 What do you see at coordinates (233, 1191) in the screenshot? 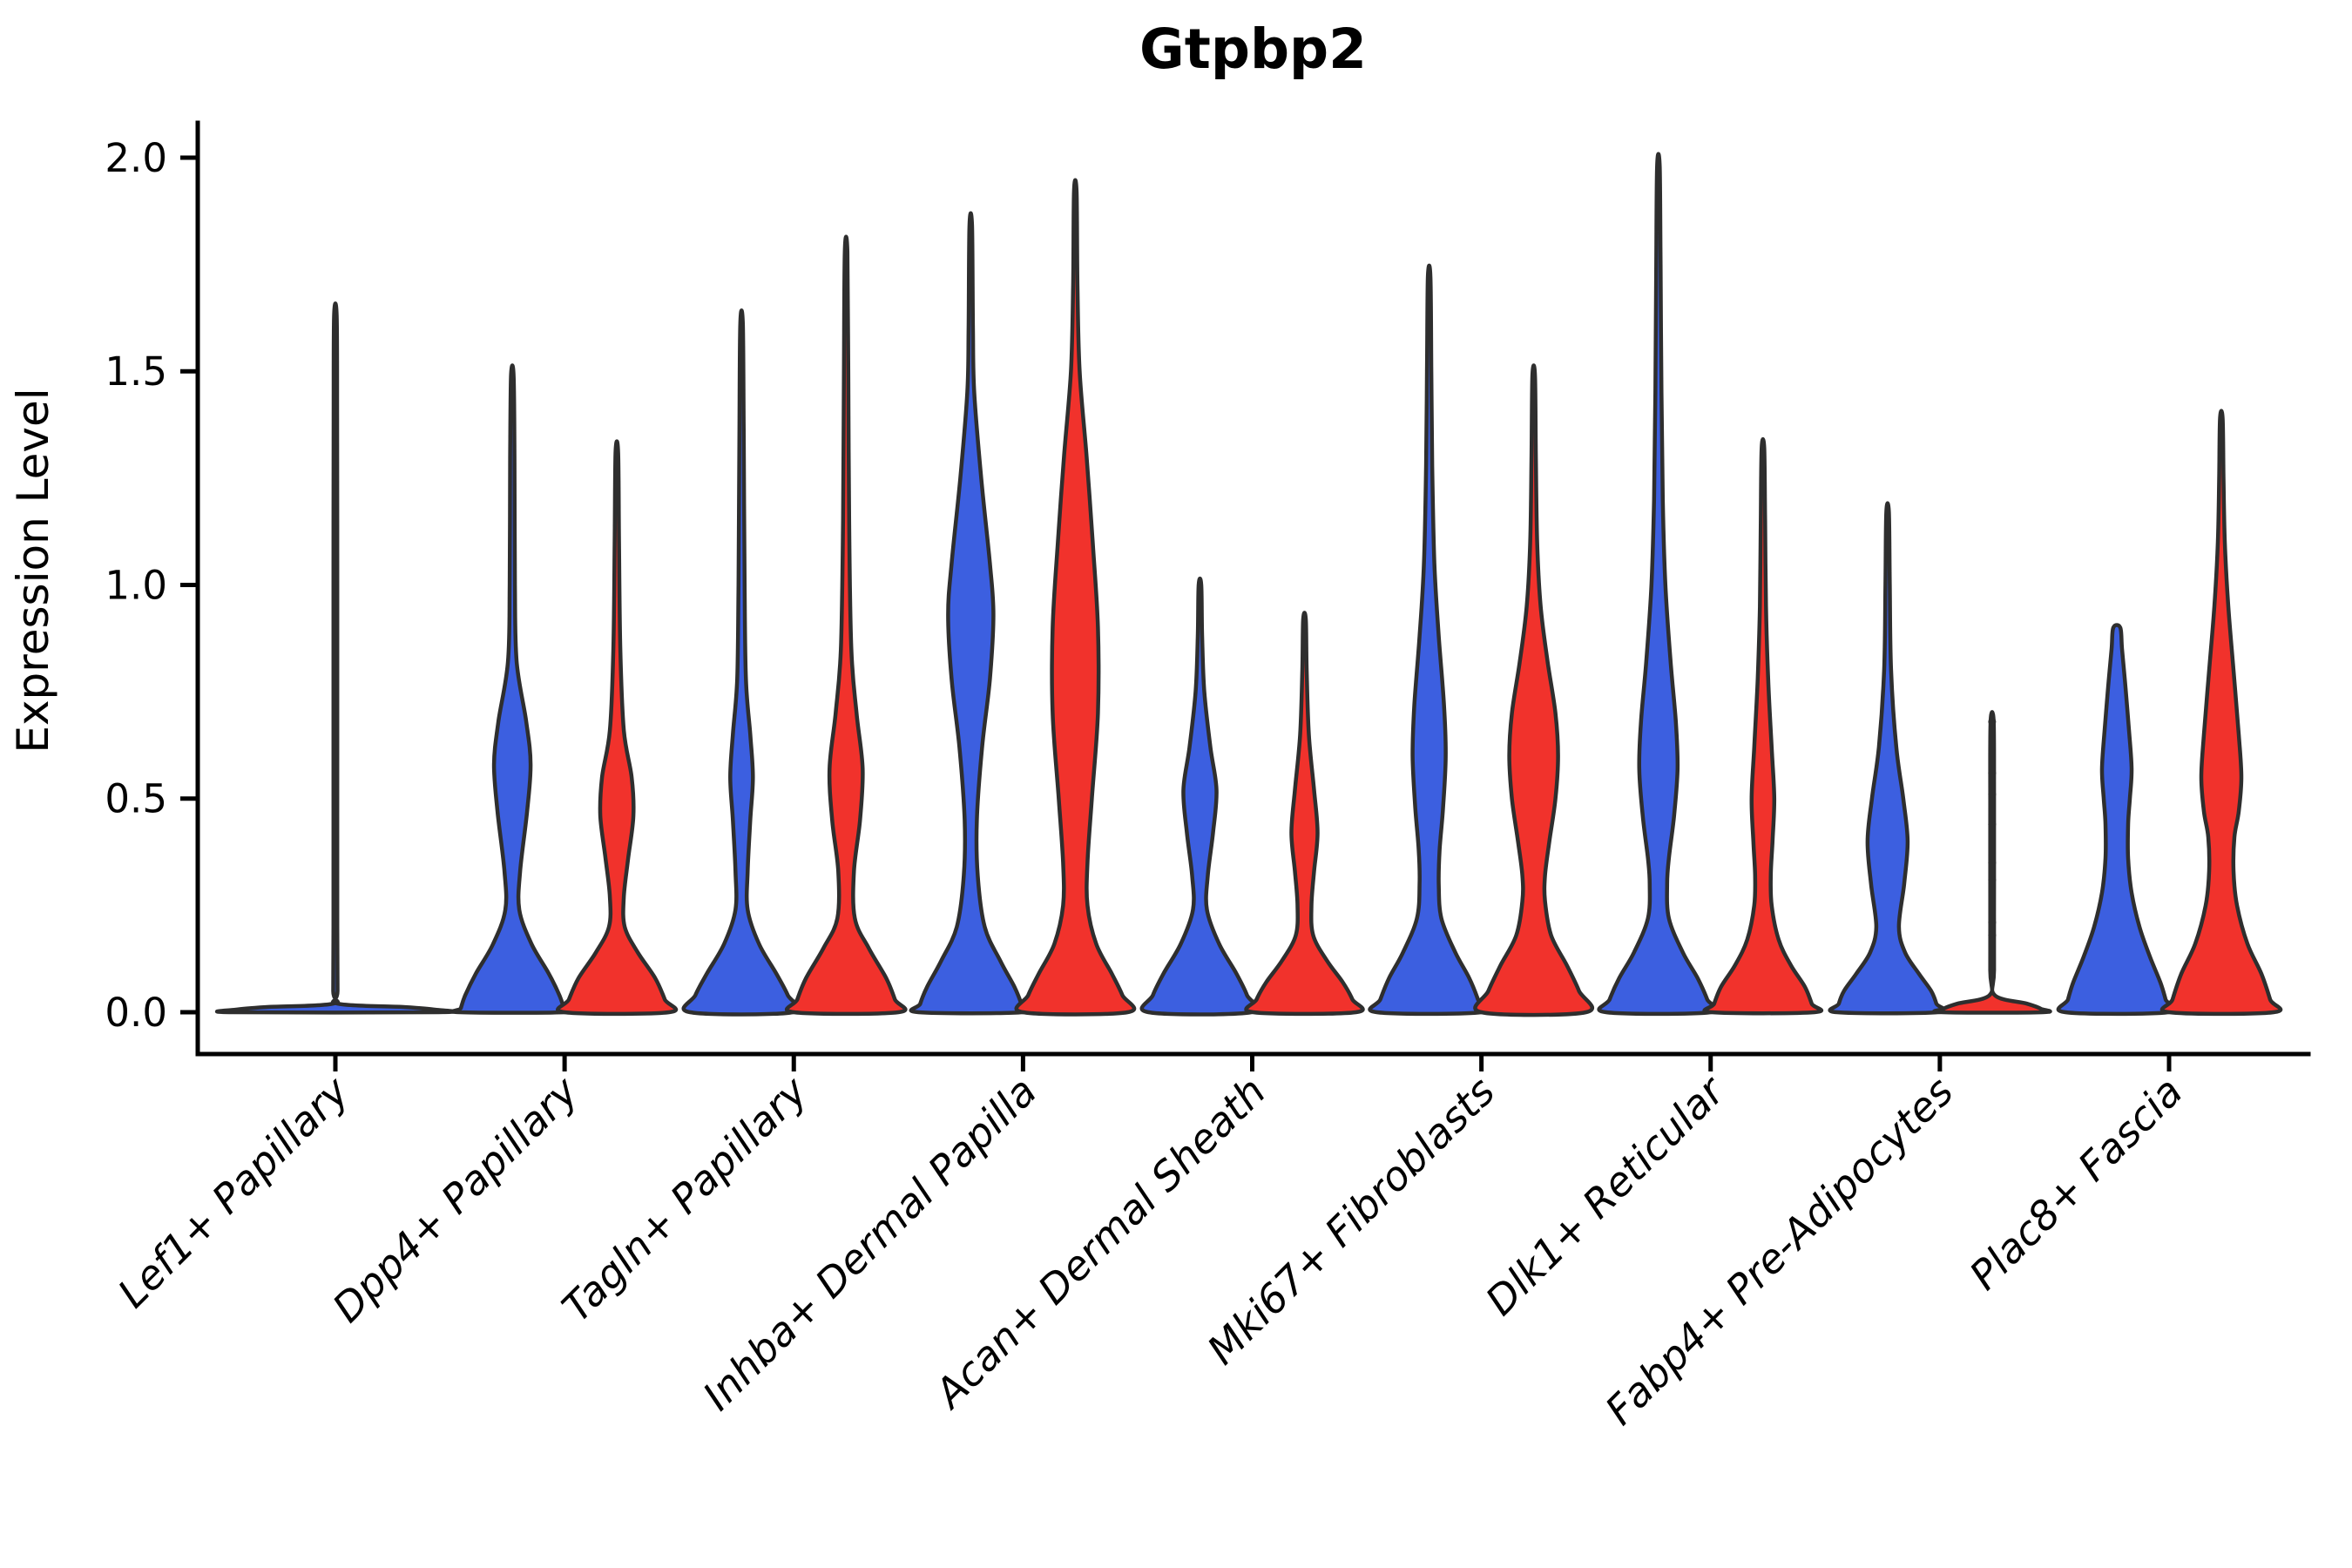
I see `x-tick-label: Lef1+ Papillary` at bounding box center [233, 1191].